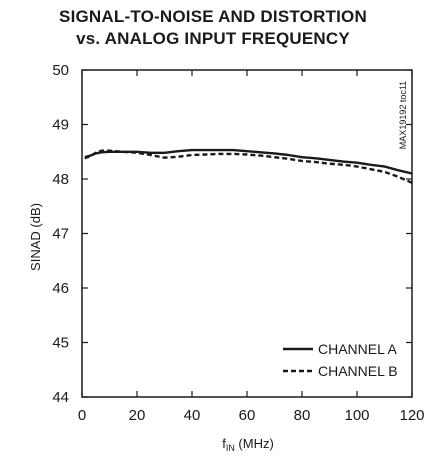 The width and height of the screenshot is (426, 460). I want to click on legend-label-channel-b: CHANNEL B, so click(358, 371).